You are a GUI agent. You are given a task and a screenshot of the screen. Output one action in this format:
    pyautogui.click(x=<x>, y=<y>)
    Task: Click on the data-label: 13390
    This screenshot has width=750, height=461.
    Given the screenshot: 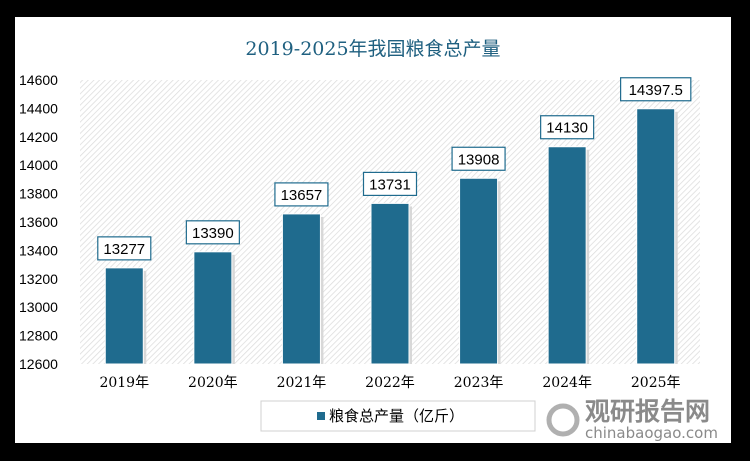 What is the action you would take?
    pyautogui.click(x=213, y=233)
    